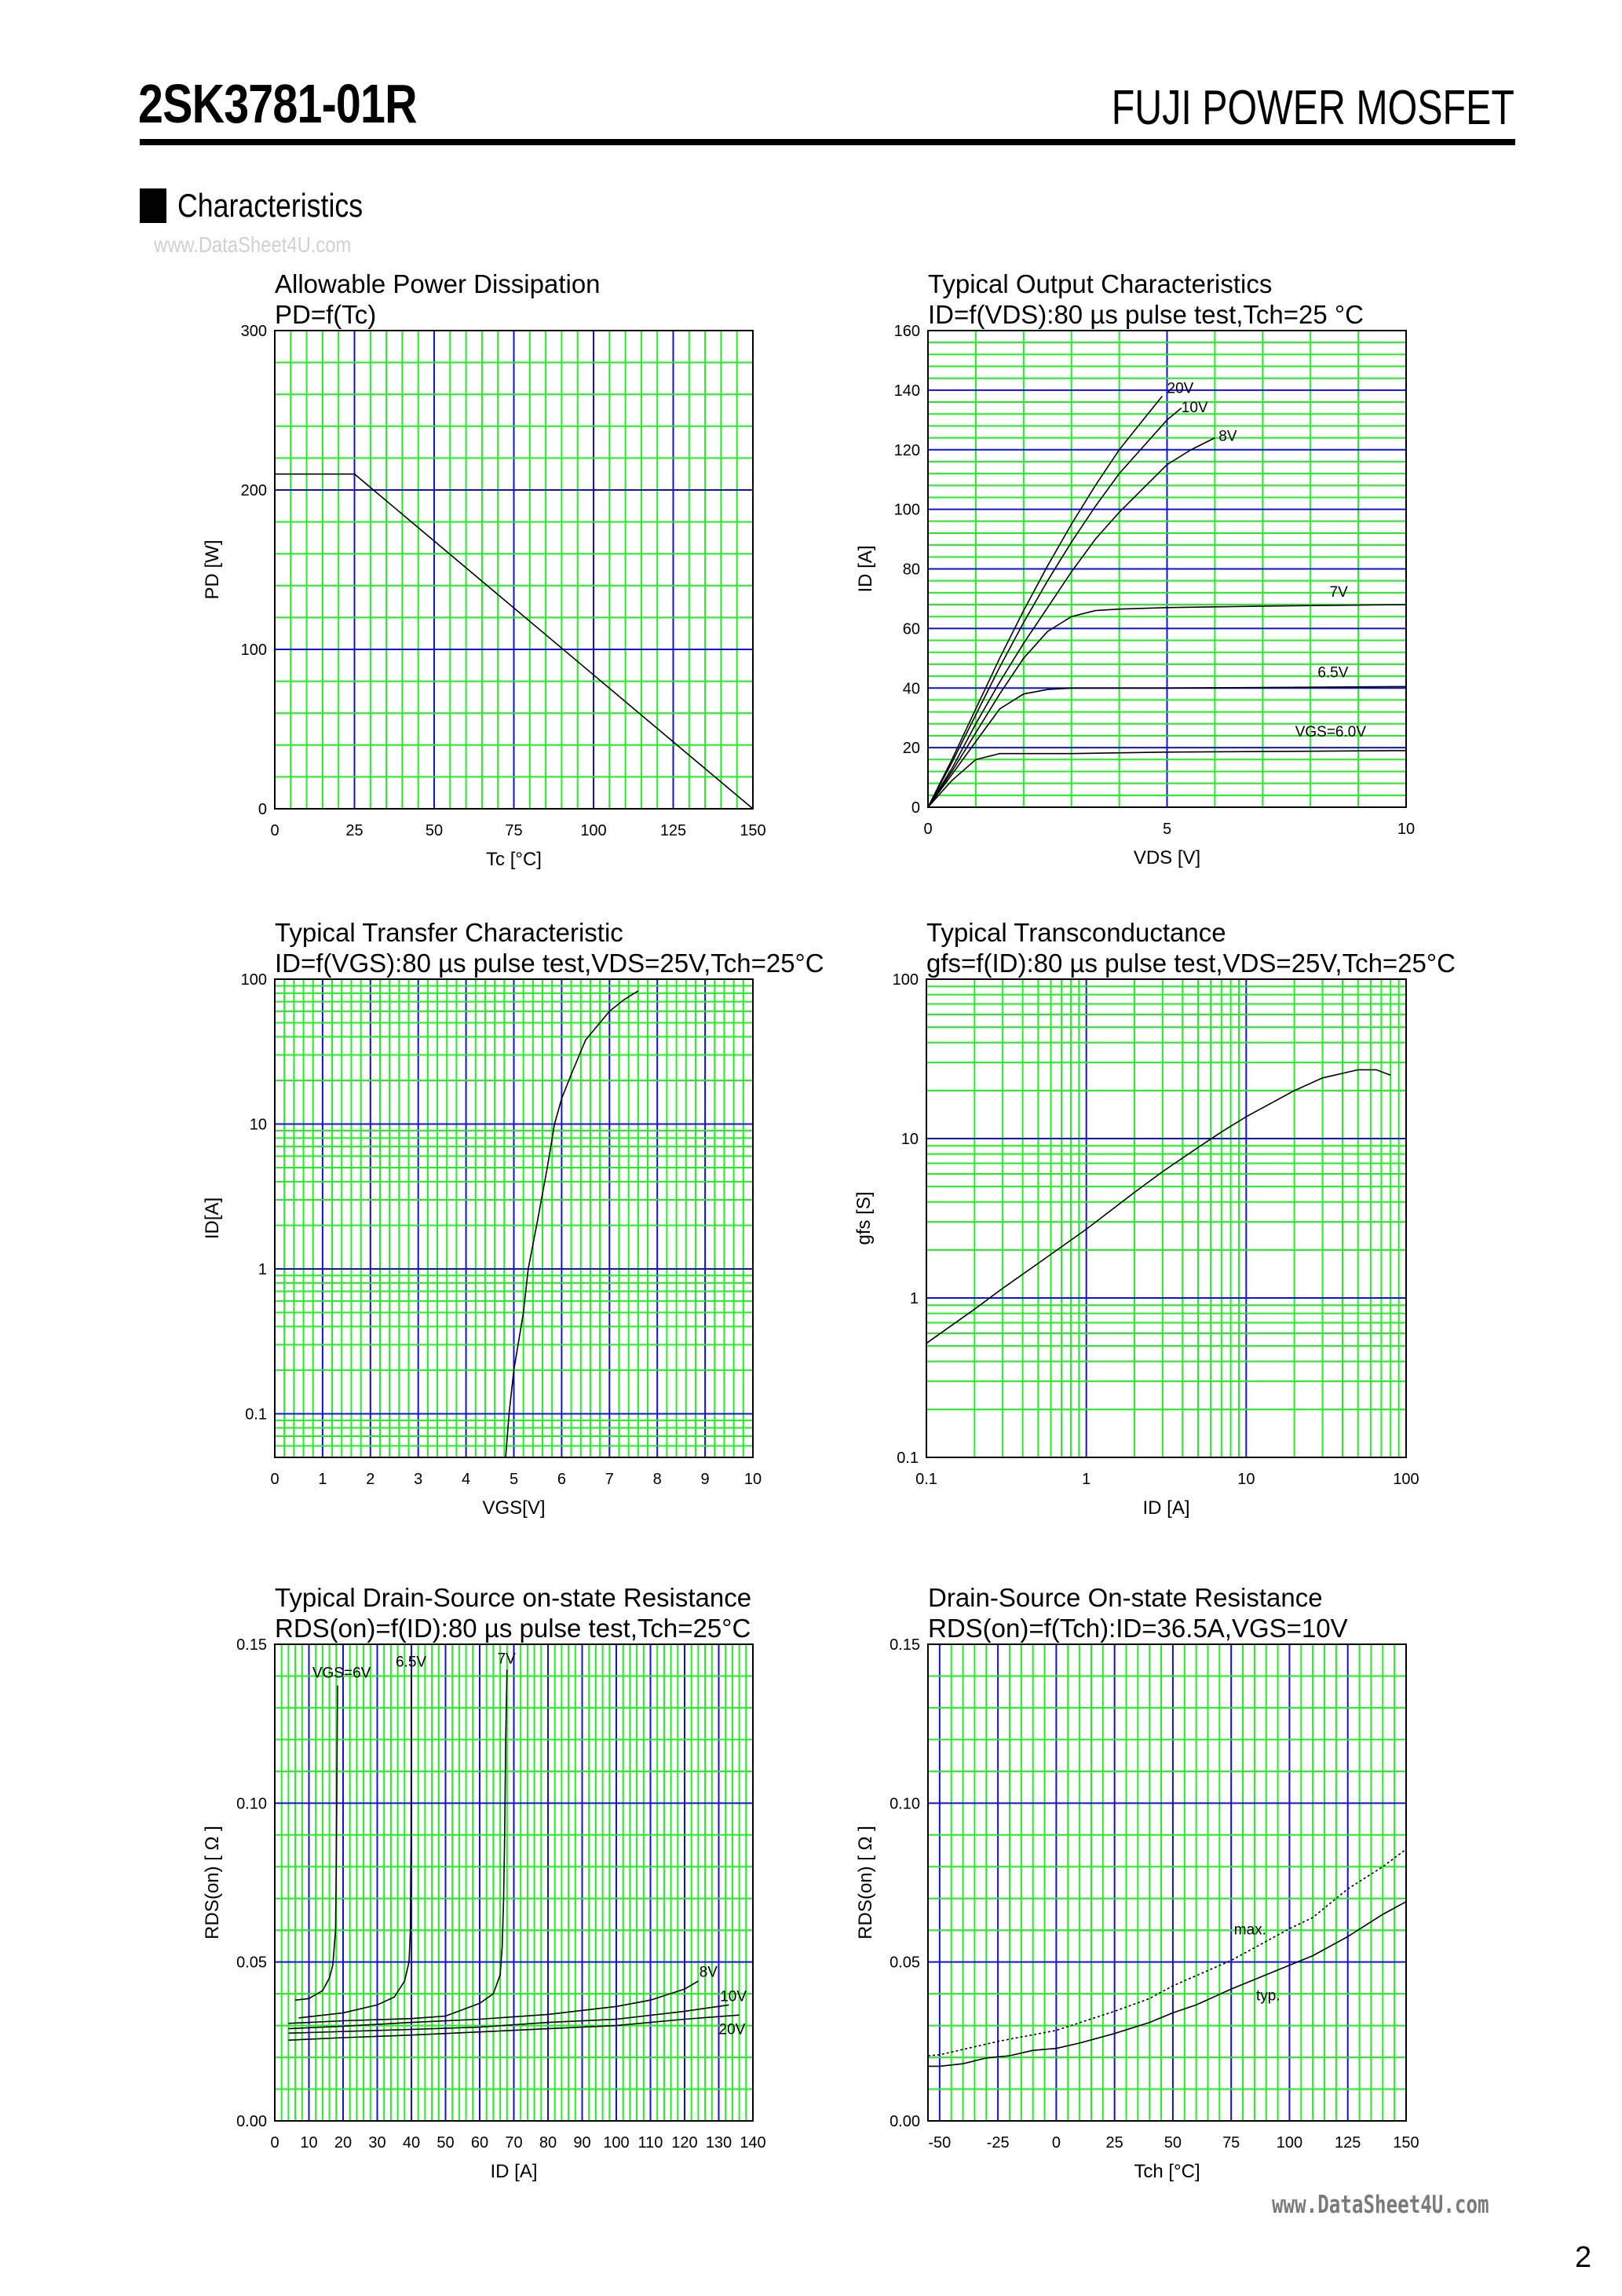  What do you see at coordinates (865, 569) in the screenshot?
I see `y-axis-label: ID [A]` at bounding box center [865, 569].